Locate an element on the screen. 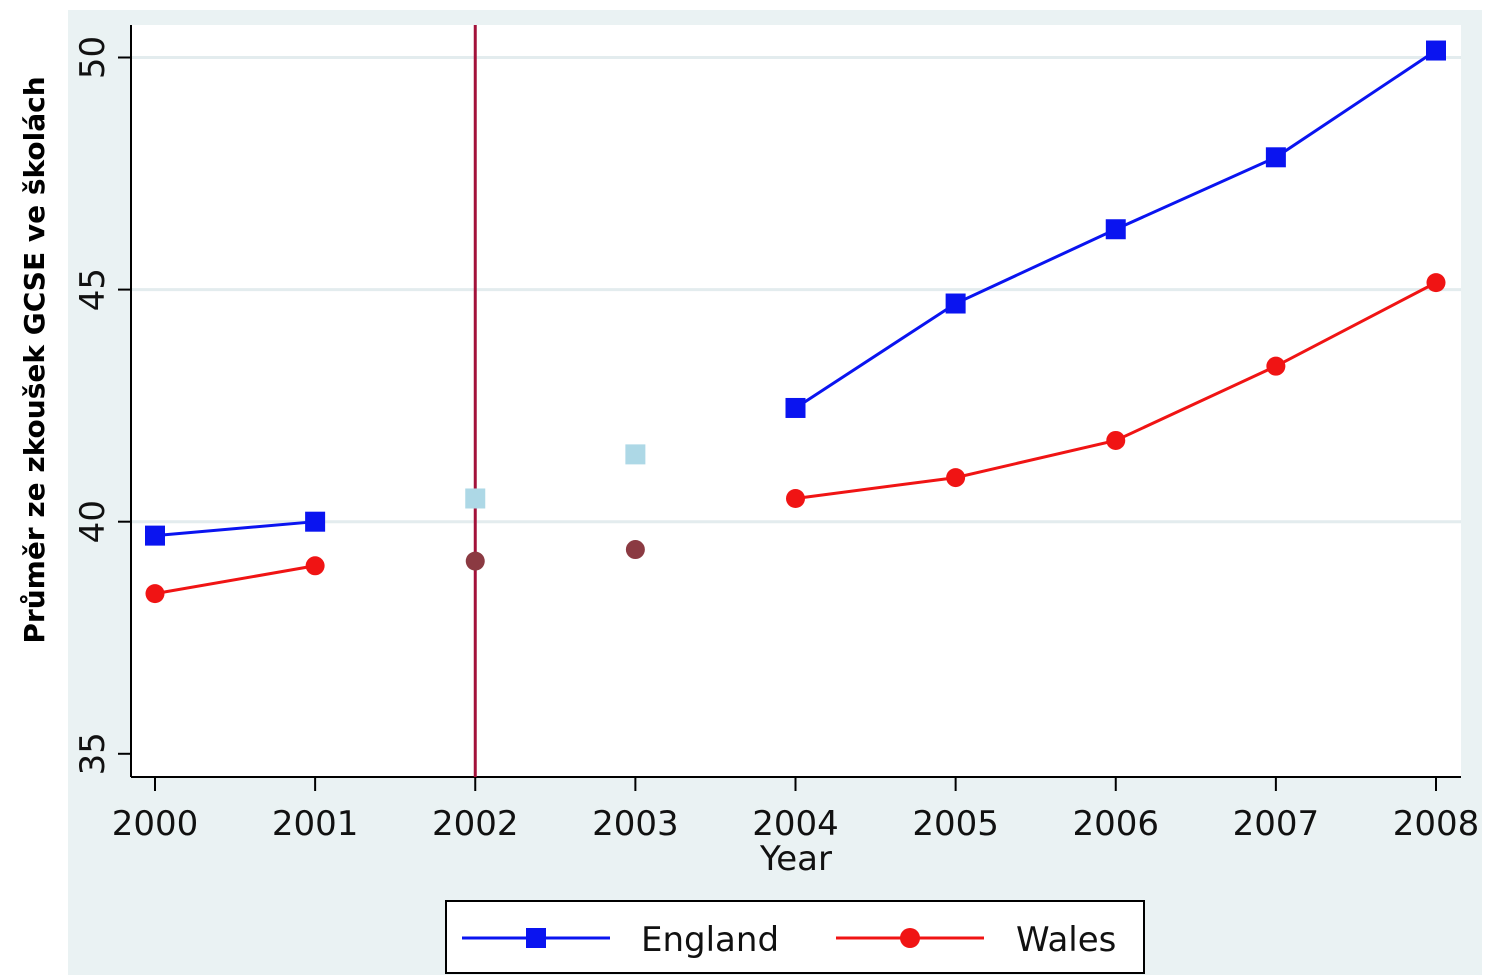  legend-marker-wales is located at coordinates (910, 938).